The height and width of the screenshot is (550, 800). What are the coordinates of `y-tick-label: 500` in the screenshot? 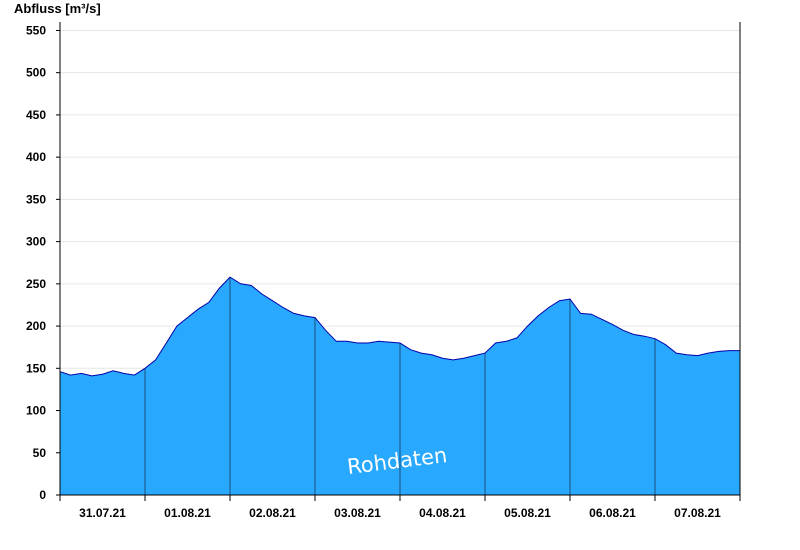 It's located at (36, 73).